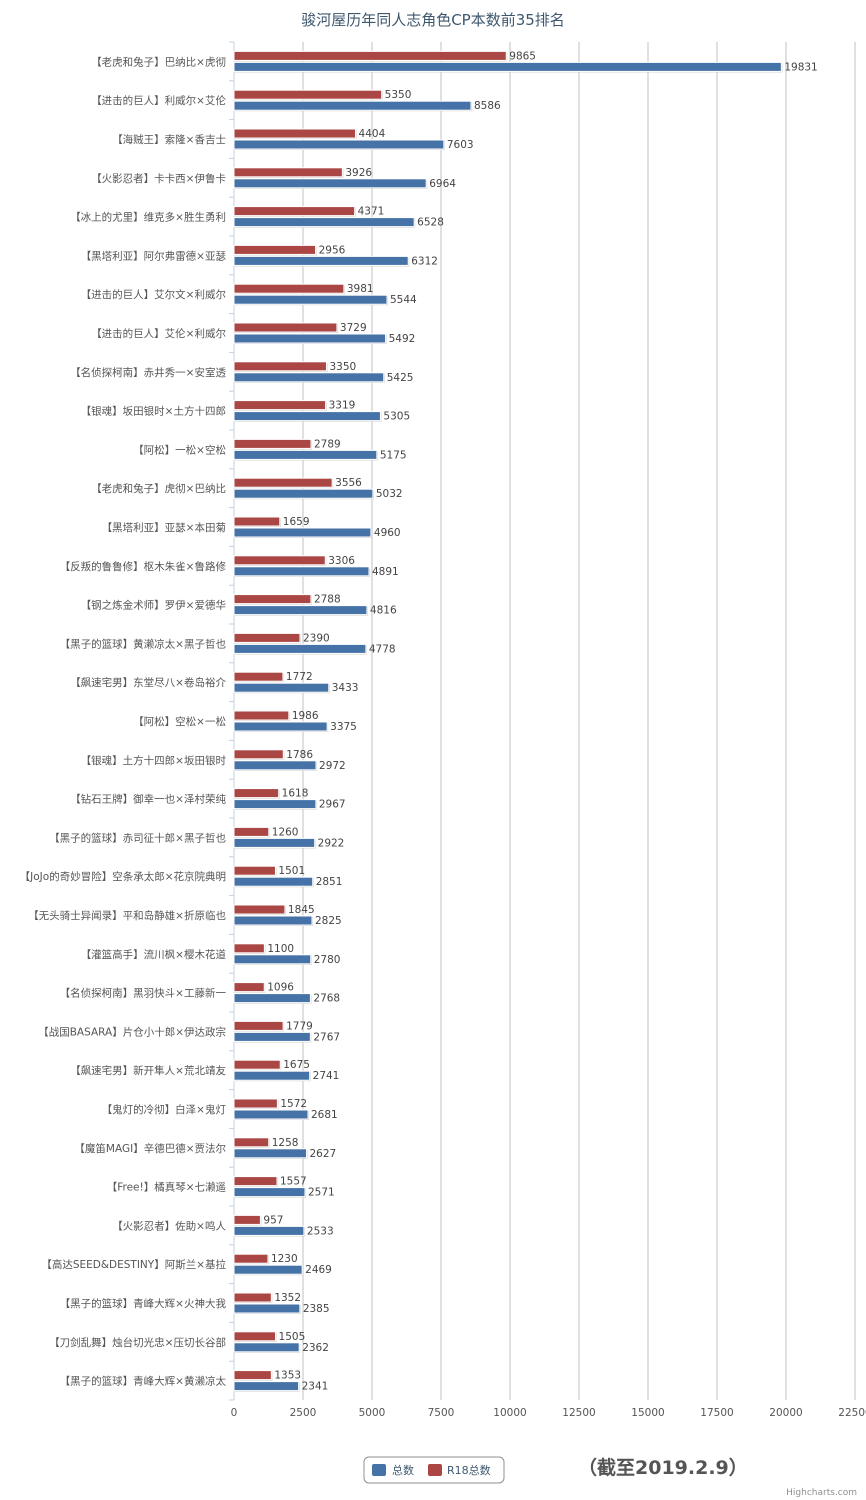 This screenshot has height=1500, width=866. What do you see at coordinates (398, 95) in the screenshot?
I see `data-label: 5350` at bounding box center [398, 95].